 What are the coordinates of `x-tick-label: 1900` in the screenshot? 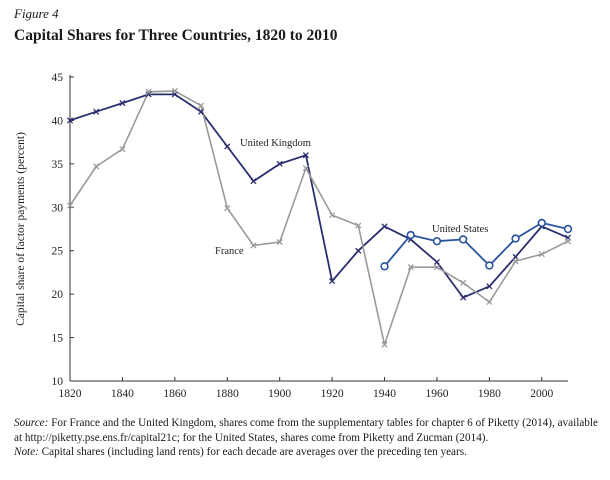 It's located at (279, 394).